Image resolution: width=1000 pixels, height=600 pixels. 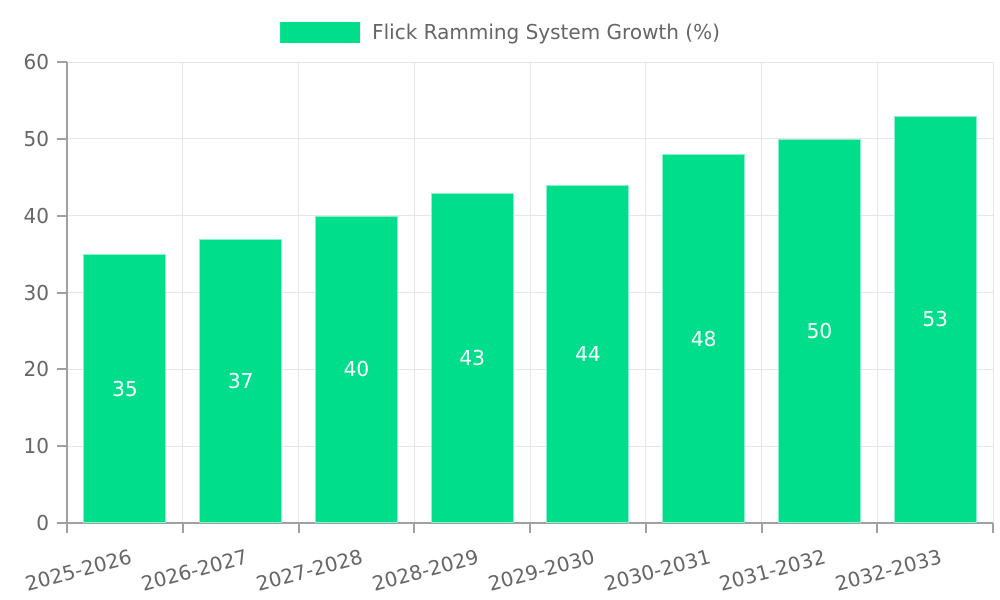 I want to click on bar-2026-2027, so click(x=241, y=380).